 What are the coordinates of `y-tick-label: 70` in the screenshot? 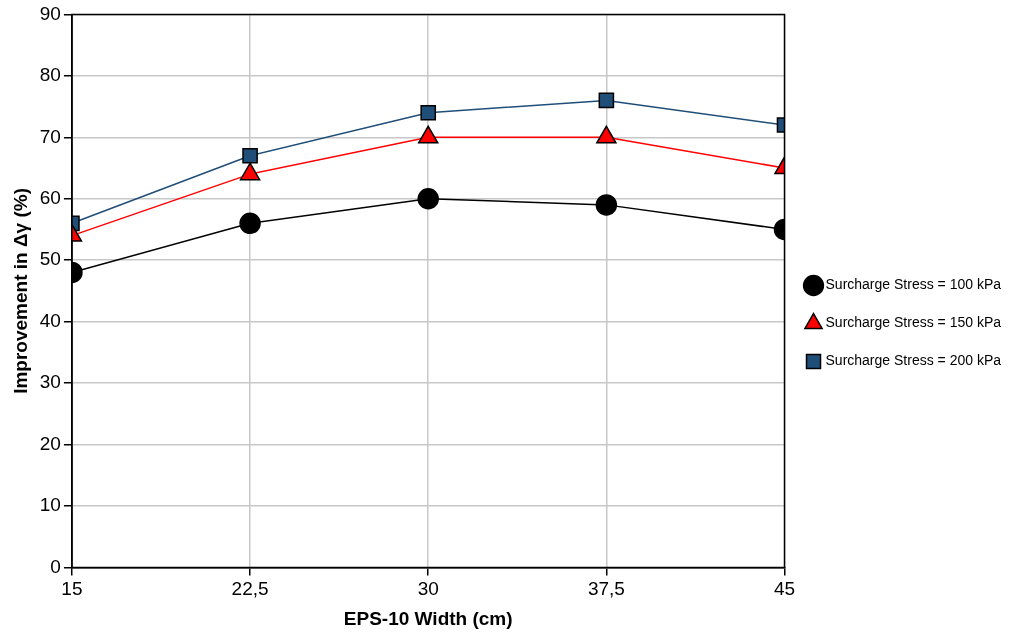 It's located at (50, 136).